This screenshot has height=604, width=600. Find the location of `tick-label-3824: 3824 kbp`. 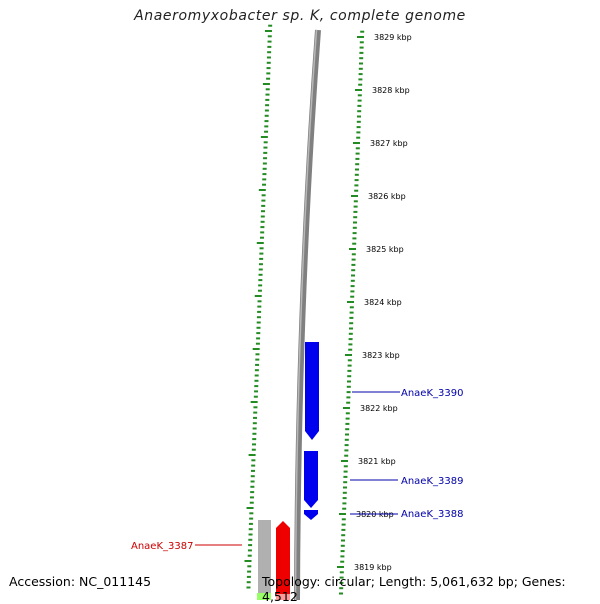

tick-label-3824: 3824 kbp is located at coordinates (383, 302).